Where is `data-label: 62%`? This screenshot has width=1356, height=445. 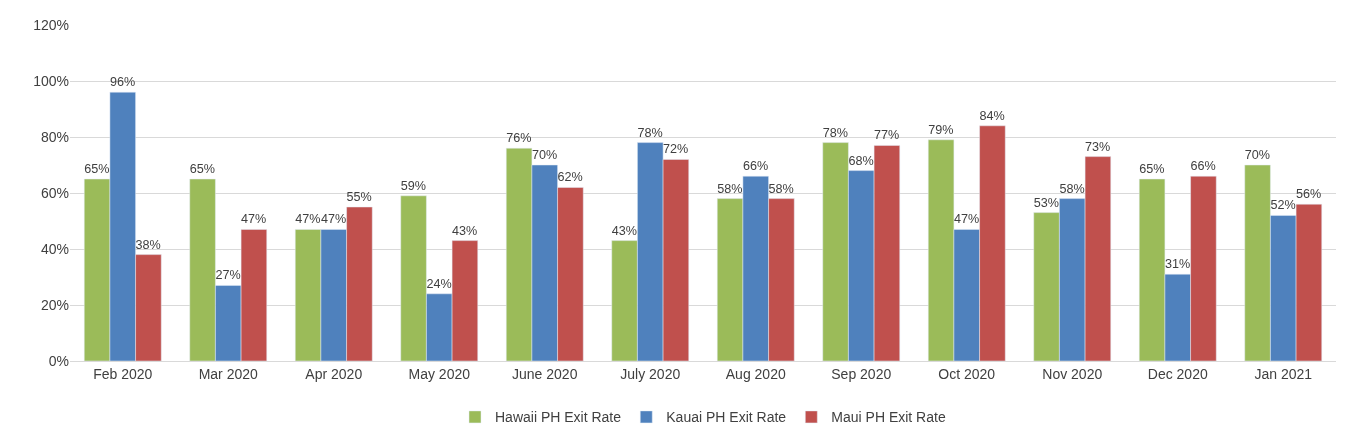 data-label: 62% is located at coordinates (570, 177).